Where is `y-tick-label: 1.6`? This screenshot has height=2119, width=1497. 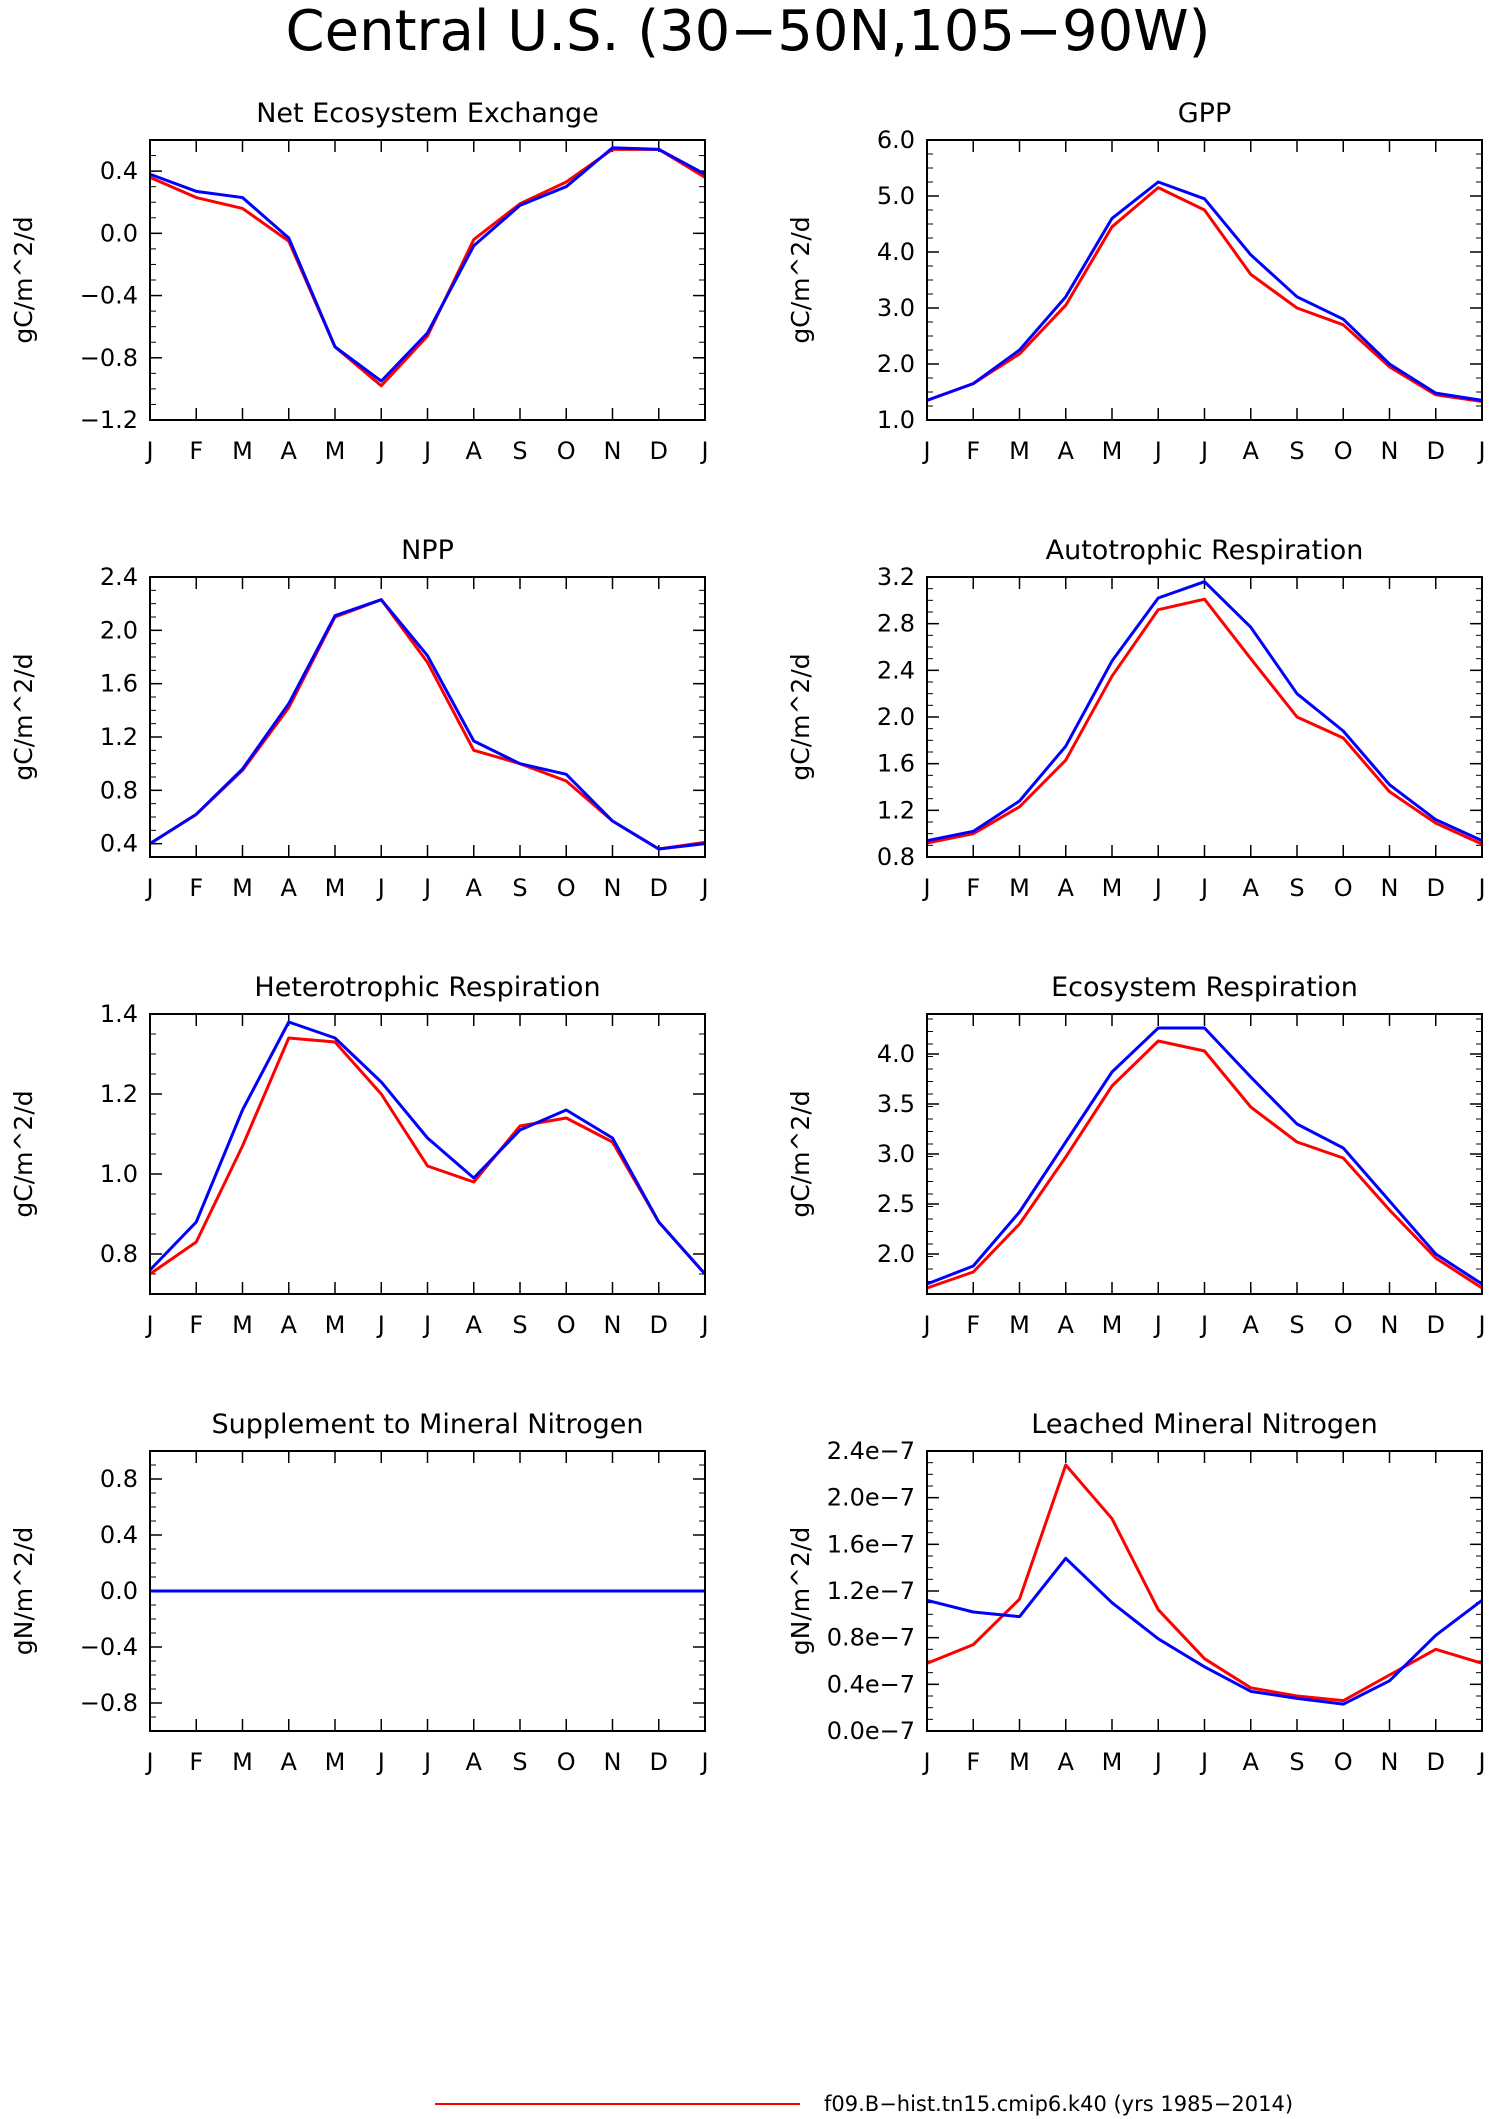 y-tick-label: 1.6 is located at coordinates (896, 764).